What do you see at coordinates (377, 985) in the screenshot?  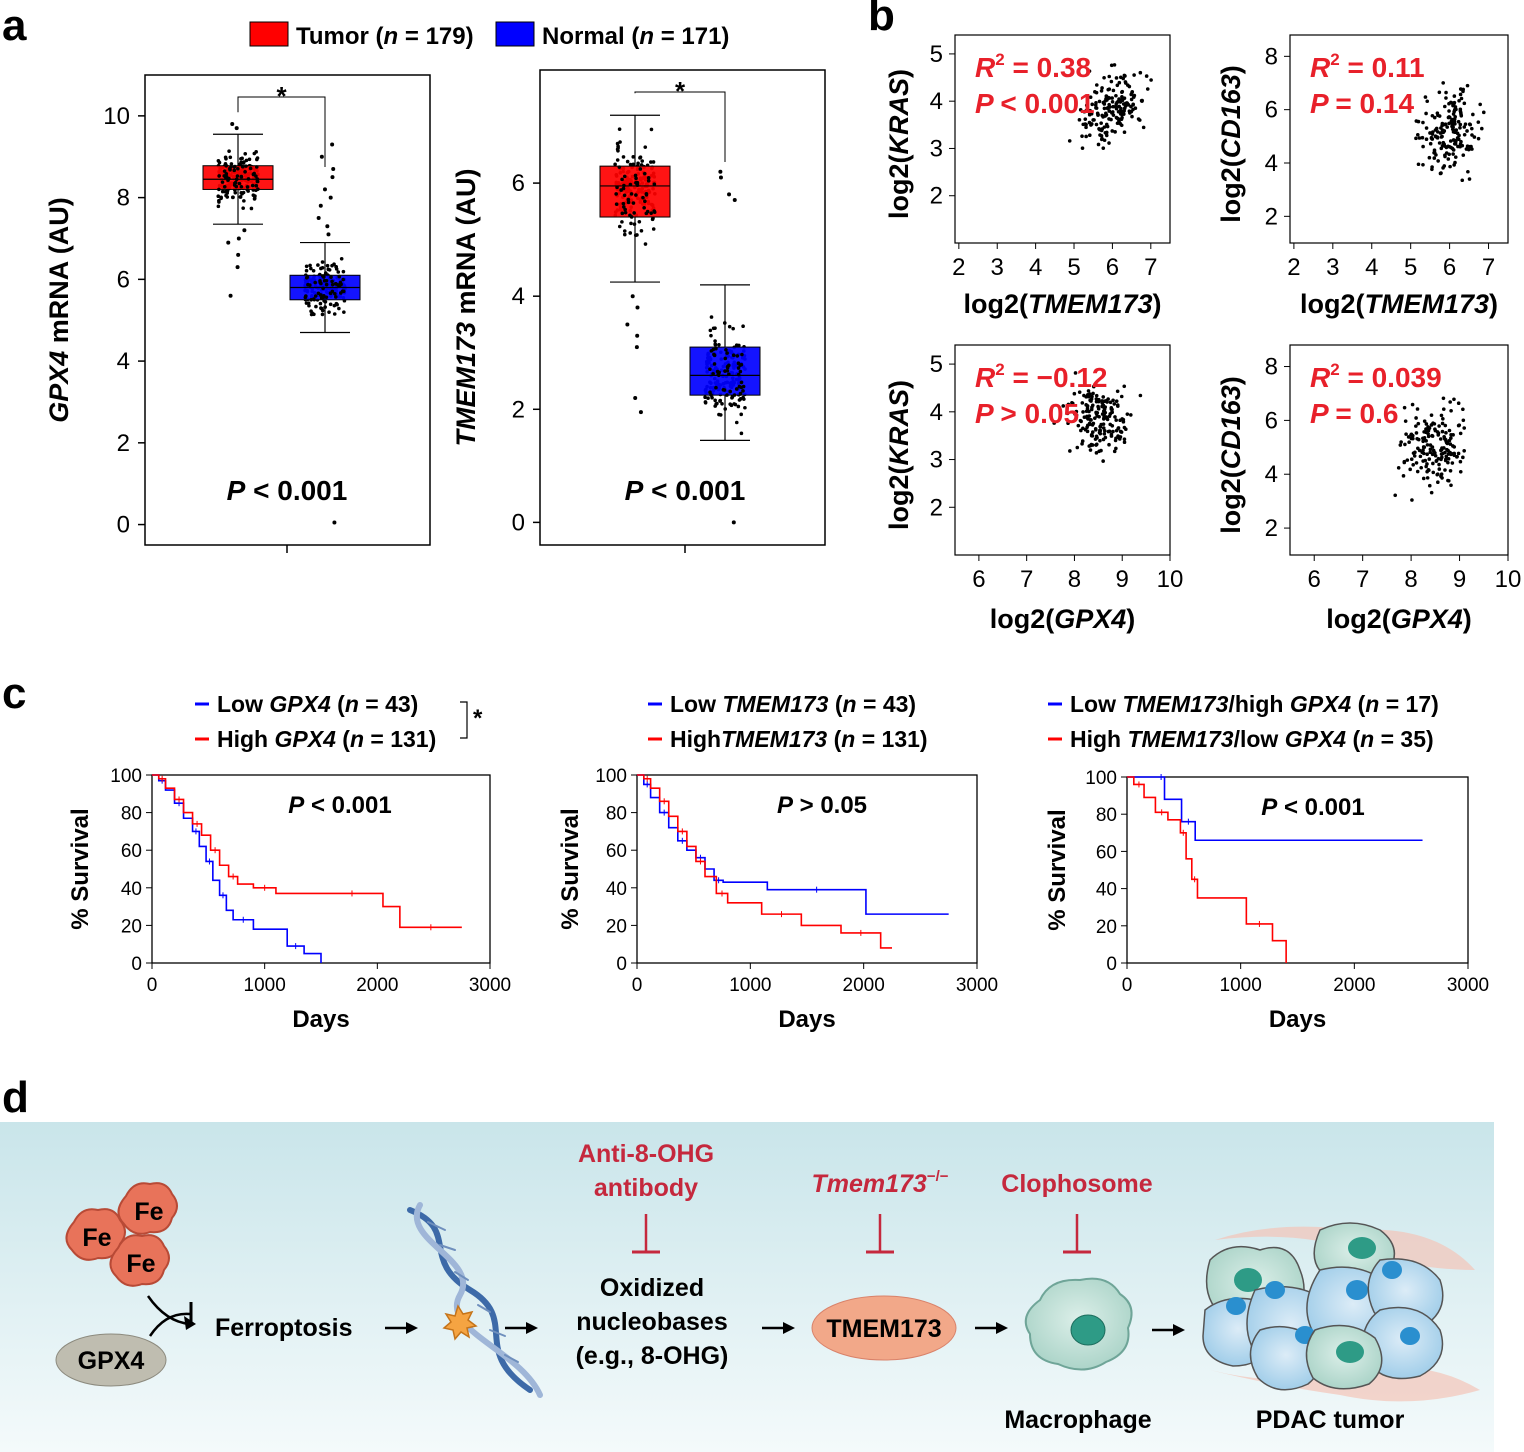 I see `x-tick-label: 2000` at bounding box center [377, 985].